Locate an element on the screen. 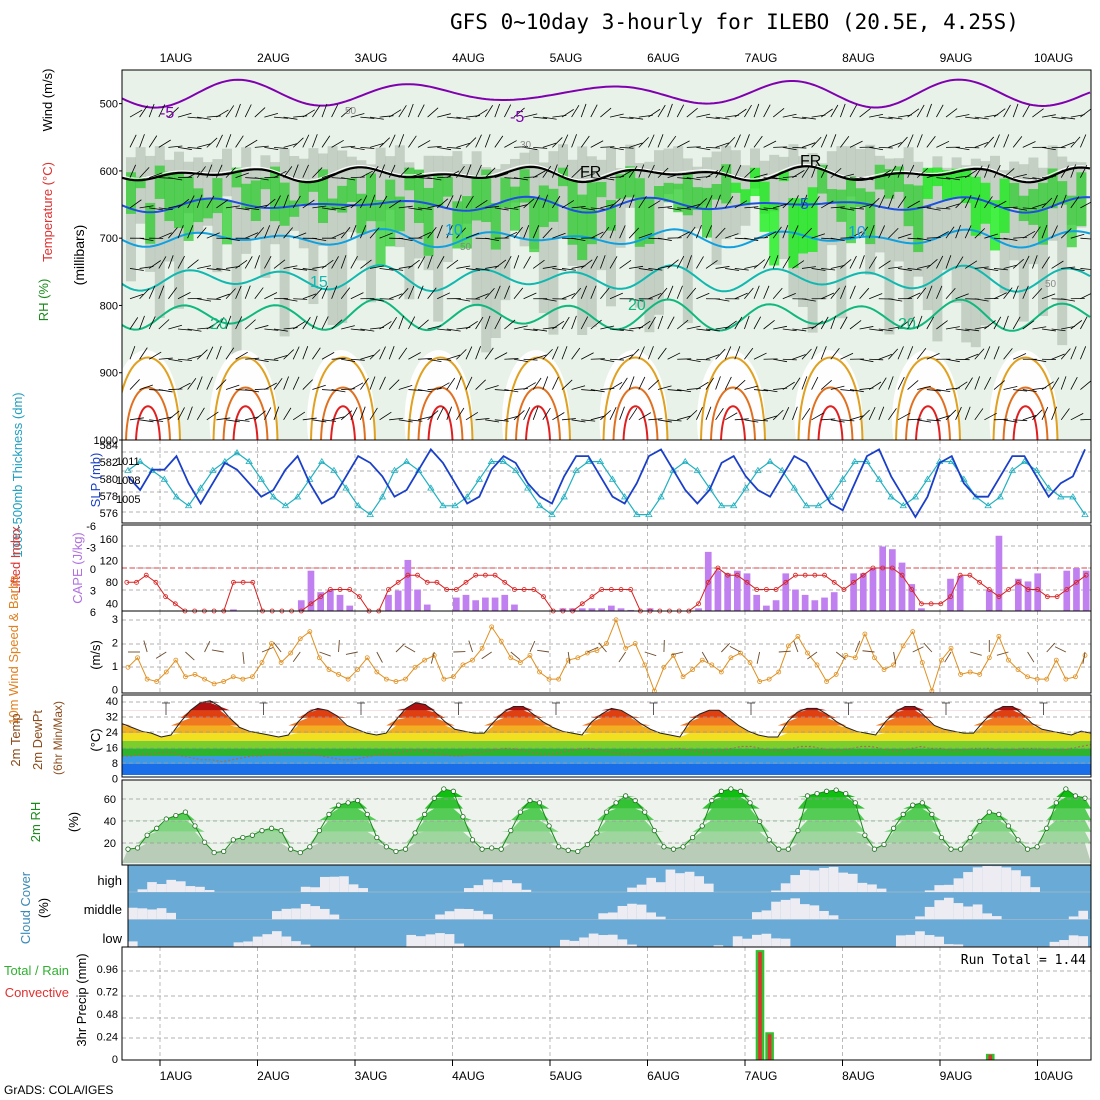  slp-ytick-left: 582 is located at coordinates (109, 463).